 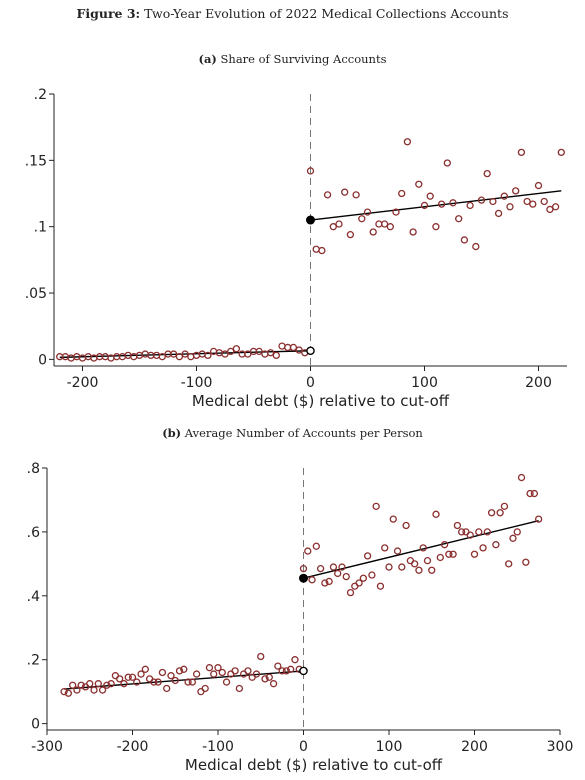 I want to click on x-tick-label: 100, so click(x=389, y=747).